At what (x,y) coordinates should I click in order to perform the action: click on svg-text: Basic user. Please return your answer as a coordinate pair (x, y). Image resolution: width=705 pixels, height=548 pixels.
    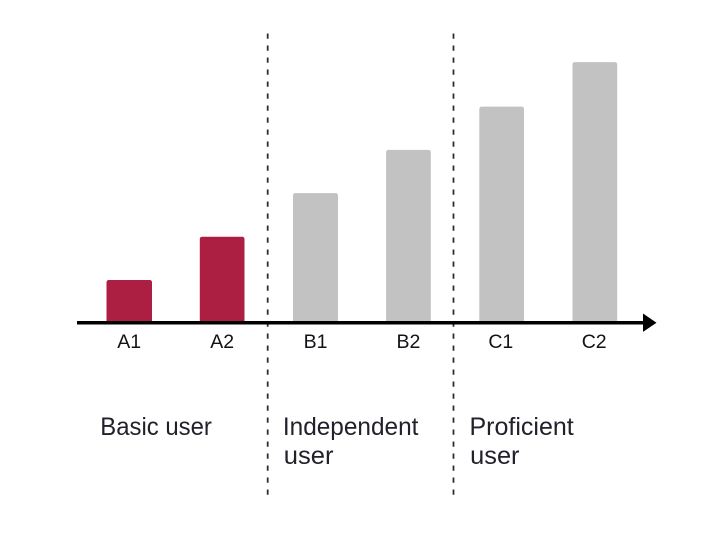
    Looking at the image, I should click on (156, 427).